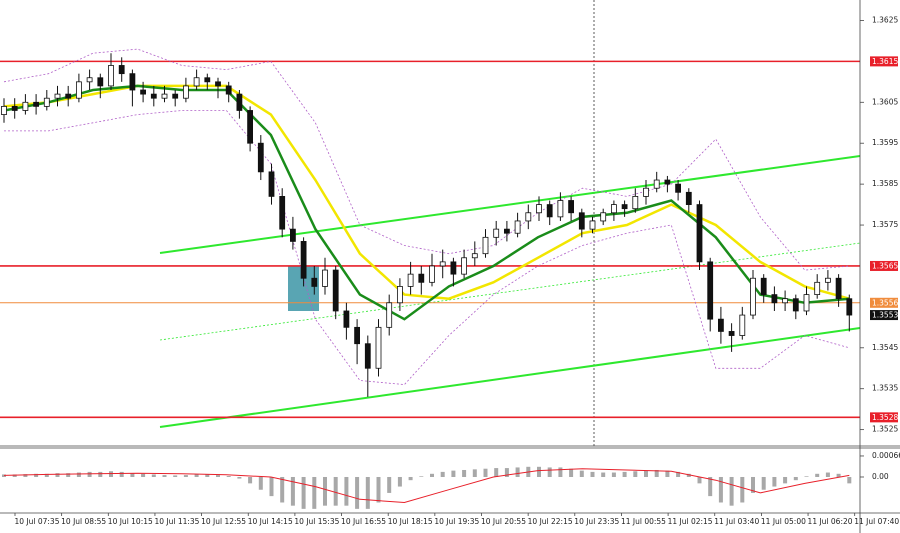  What do you see at coordinates (83, 521) in the screenshot?
I see `x-tick-label: 10 Jul 08:55` at bounding box center [83, 521].